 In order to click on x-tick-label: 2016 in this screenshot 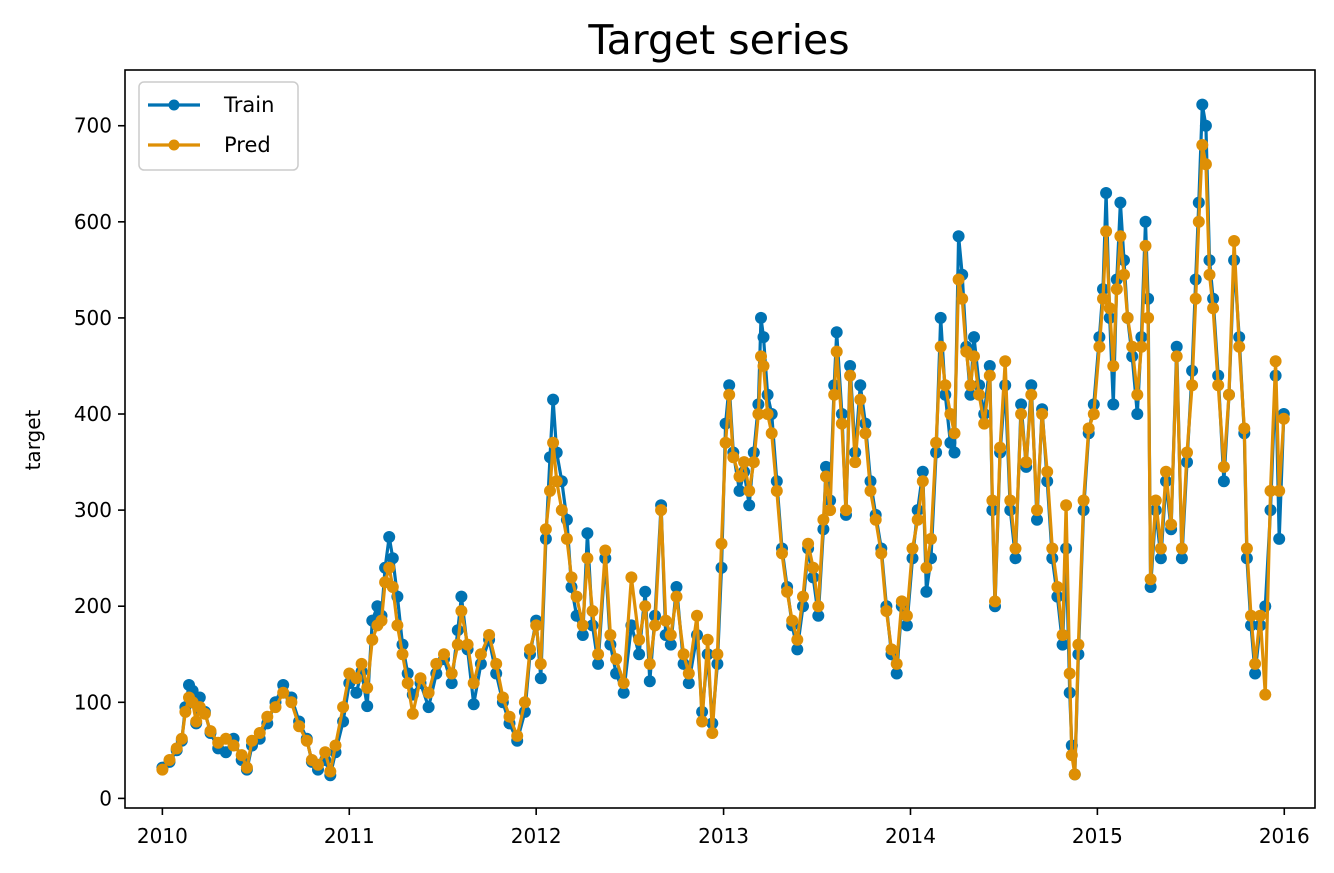, I will do `click(1284, 836)`.